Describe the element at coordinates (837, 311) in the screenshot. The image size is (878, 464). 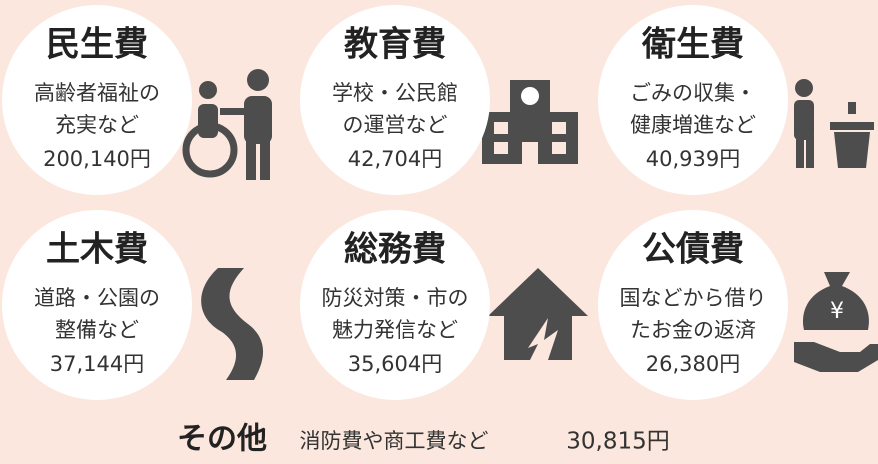
I see `yen-mark: ¥` at that location.